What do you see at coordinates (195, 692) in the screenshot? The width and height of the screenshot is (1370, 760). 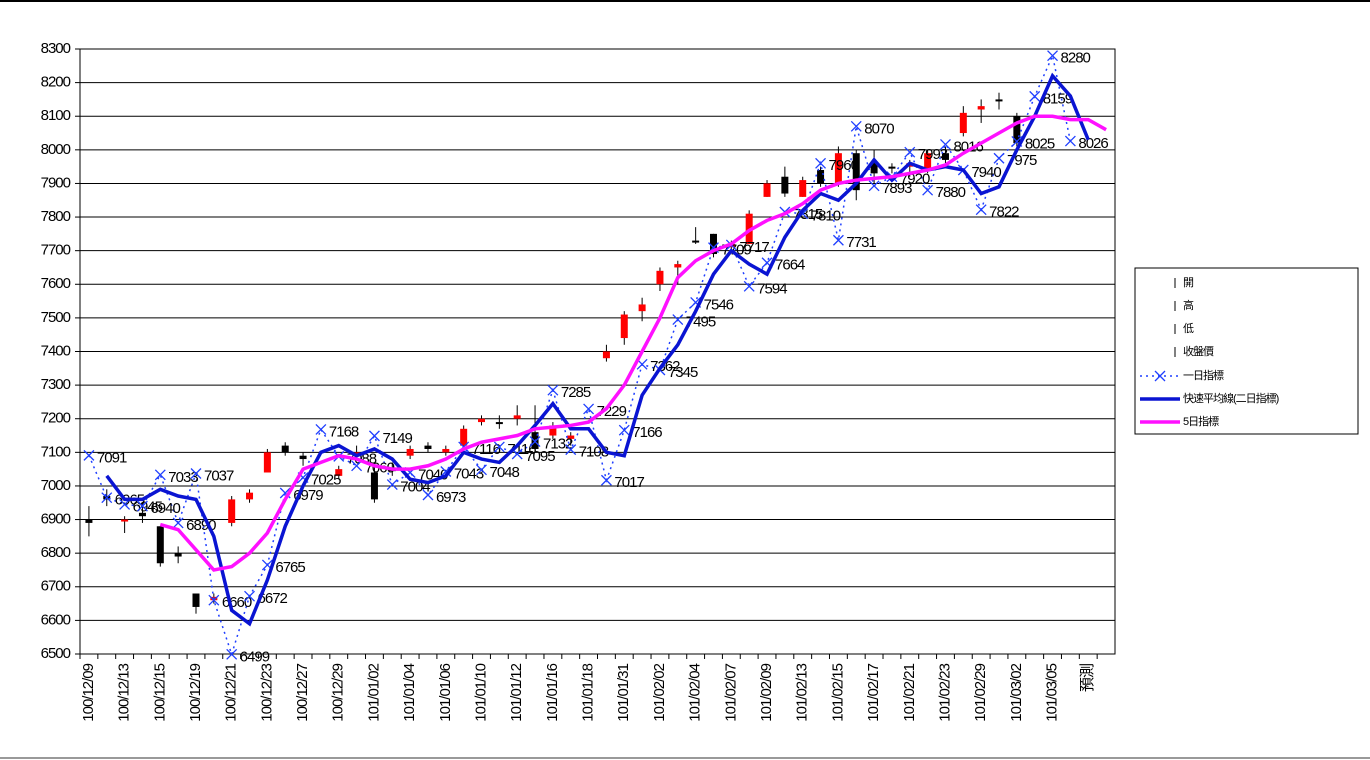 I see `x-tick-label: 100/12/19` at bounding box center [195, 692].